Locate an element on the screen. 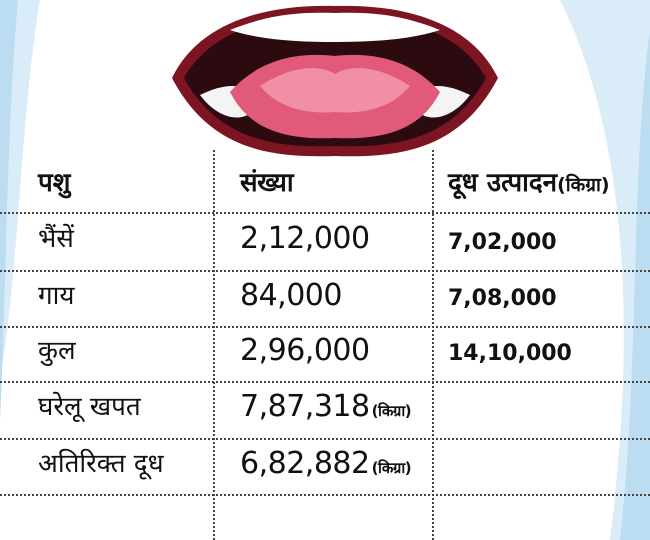  row-milk: 7,08,000 is located at coordinates (502, 298).